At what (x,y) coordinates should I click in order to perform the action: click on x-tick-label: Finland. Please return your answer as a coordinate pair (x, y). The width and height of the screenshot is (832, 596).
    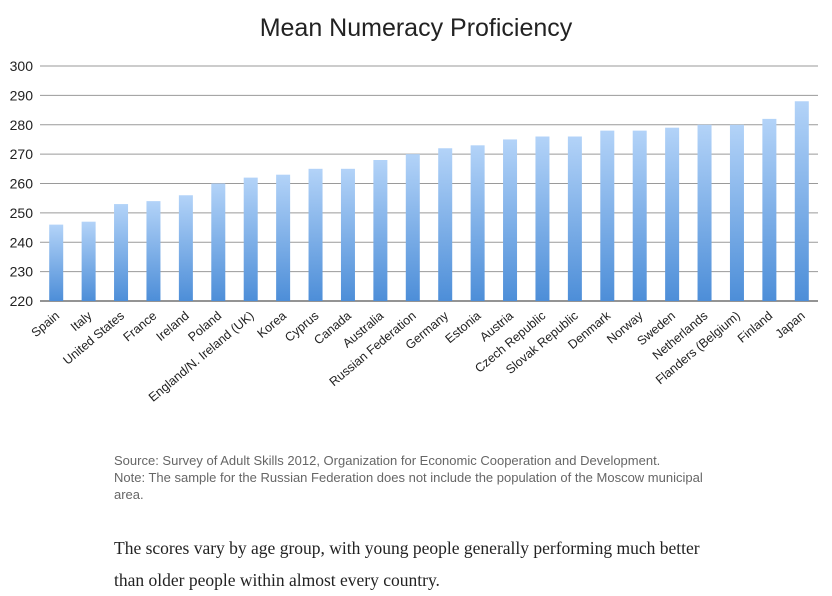
    Looking at the image, I should click on (755, 327).